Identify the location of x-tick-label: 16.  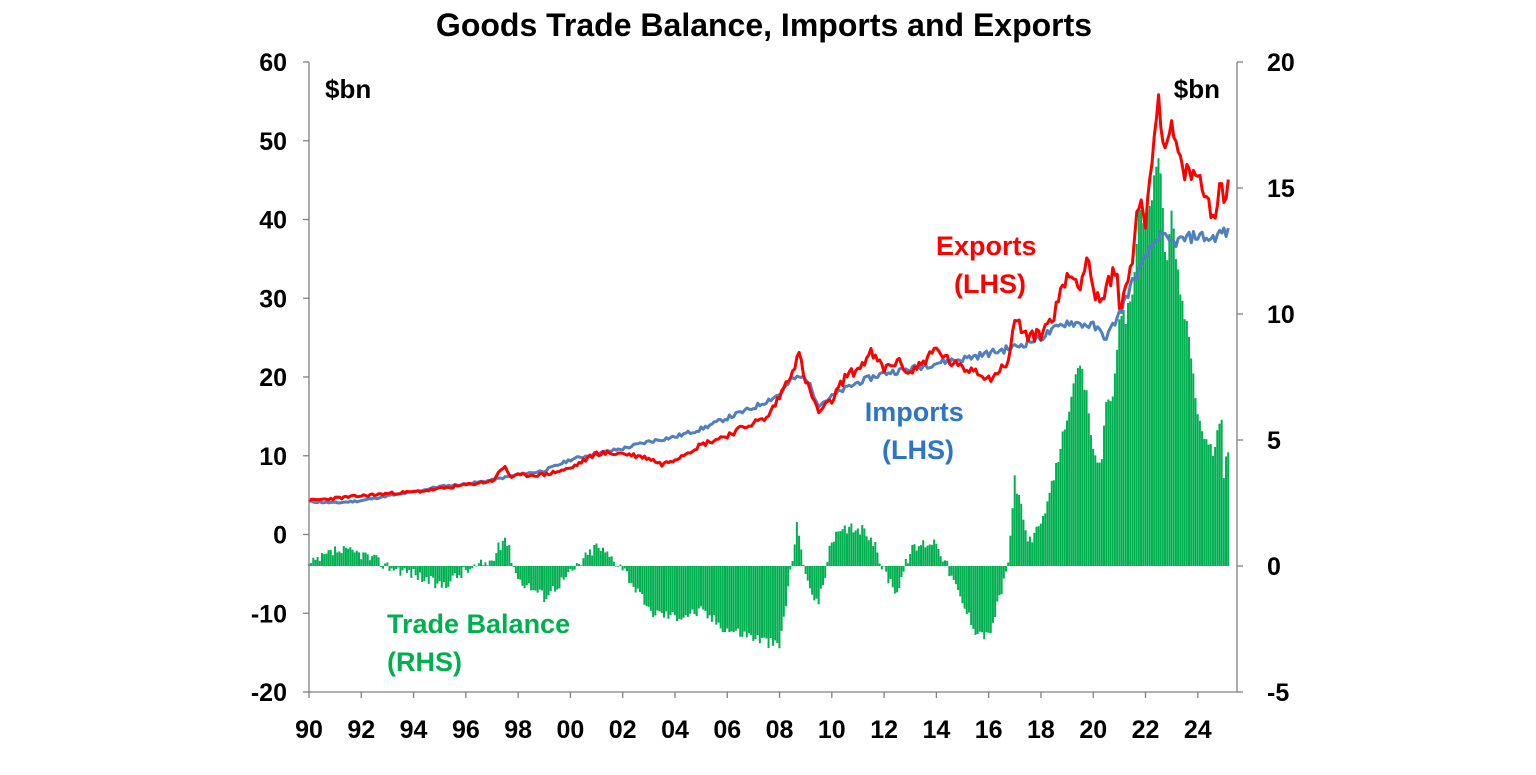
(989, 730).